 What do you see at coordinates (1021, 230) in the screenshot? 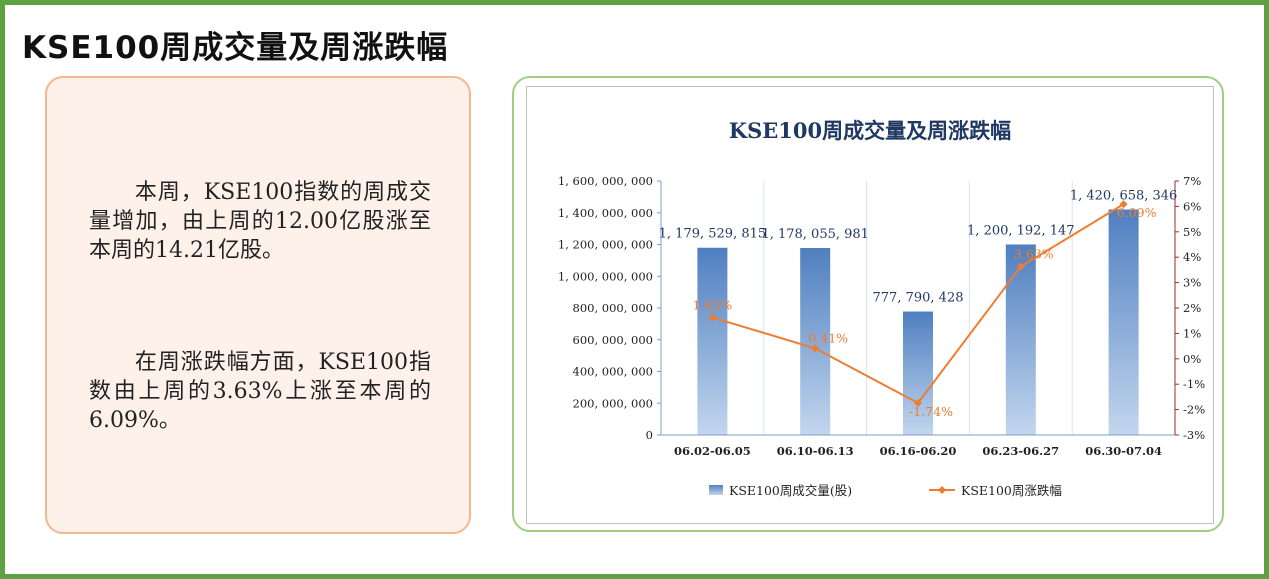
I see `bar-data-label: 1, 200, 192, 147` at bounding box center [1021, 230].